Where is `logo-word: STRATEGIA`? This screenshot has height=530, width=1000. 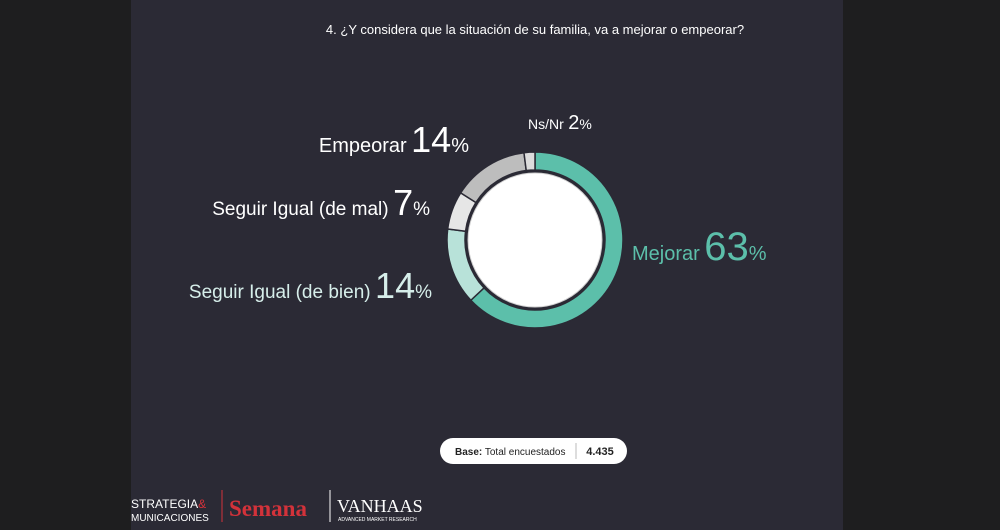
logo-word: STRATEGIA is located at coordinates (164, 504).